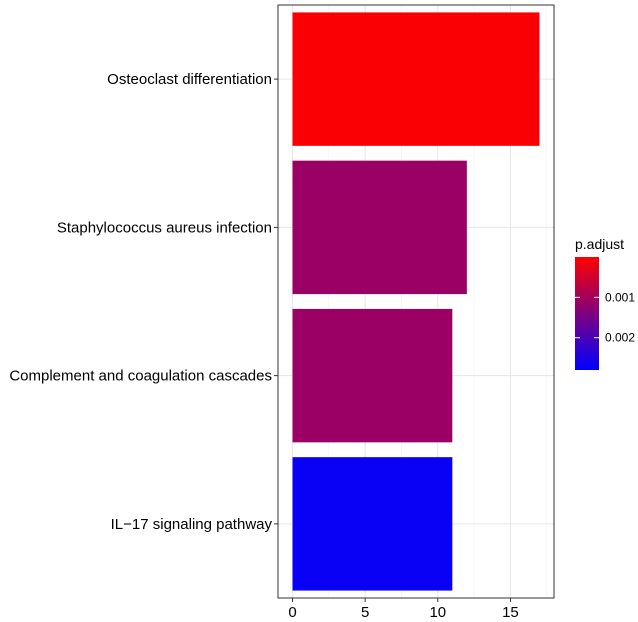 Image resolution: width=638 pixels, height=622 pixels. I want to click on legend: p.adjust 0.001 0.002, so click(605, 303).